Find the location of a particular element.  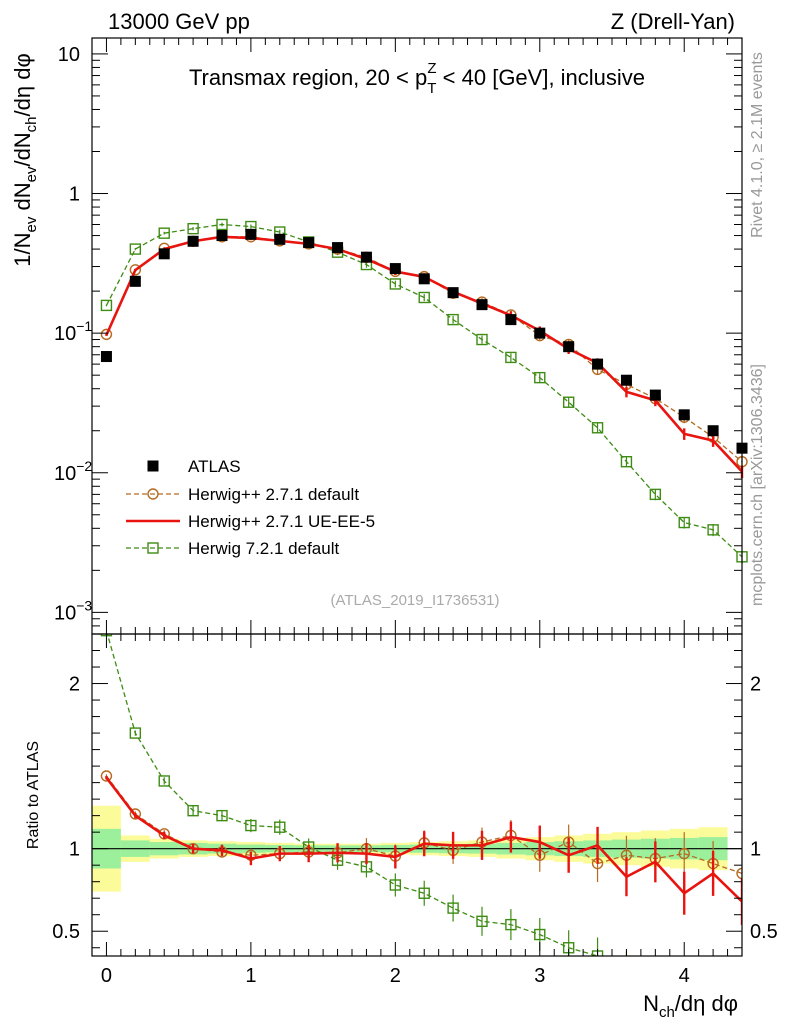

legend-label-1: Herwig++ 2.7.1 default is located at coordinates (273, 494).